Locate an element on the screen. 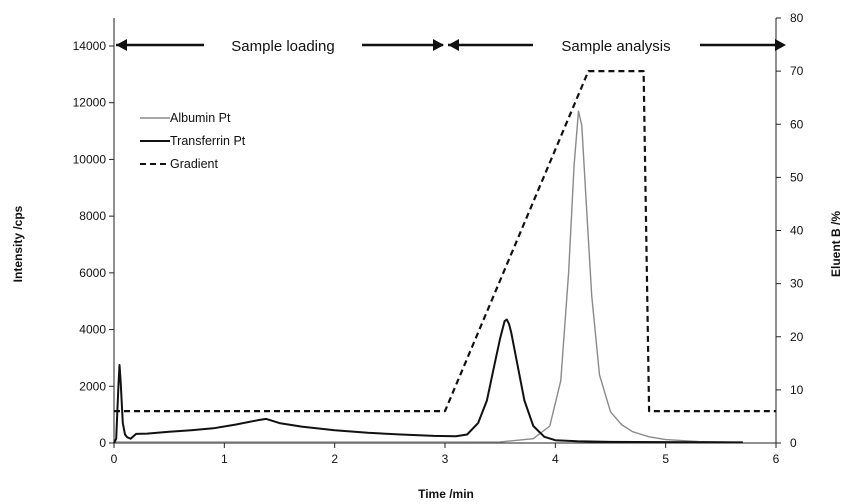 This screenshot has width=846, height=504. y2-tick-label: 40 is located at coordinates (797, 231).